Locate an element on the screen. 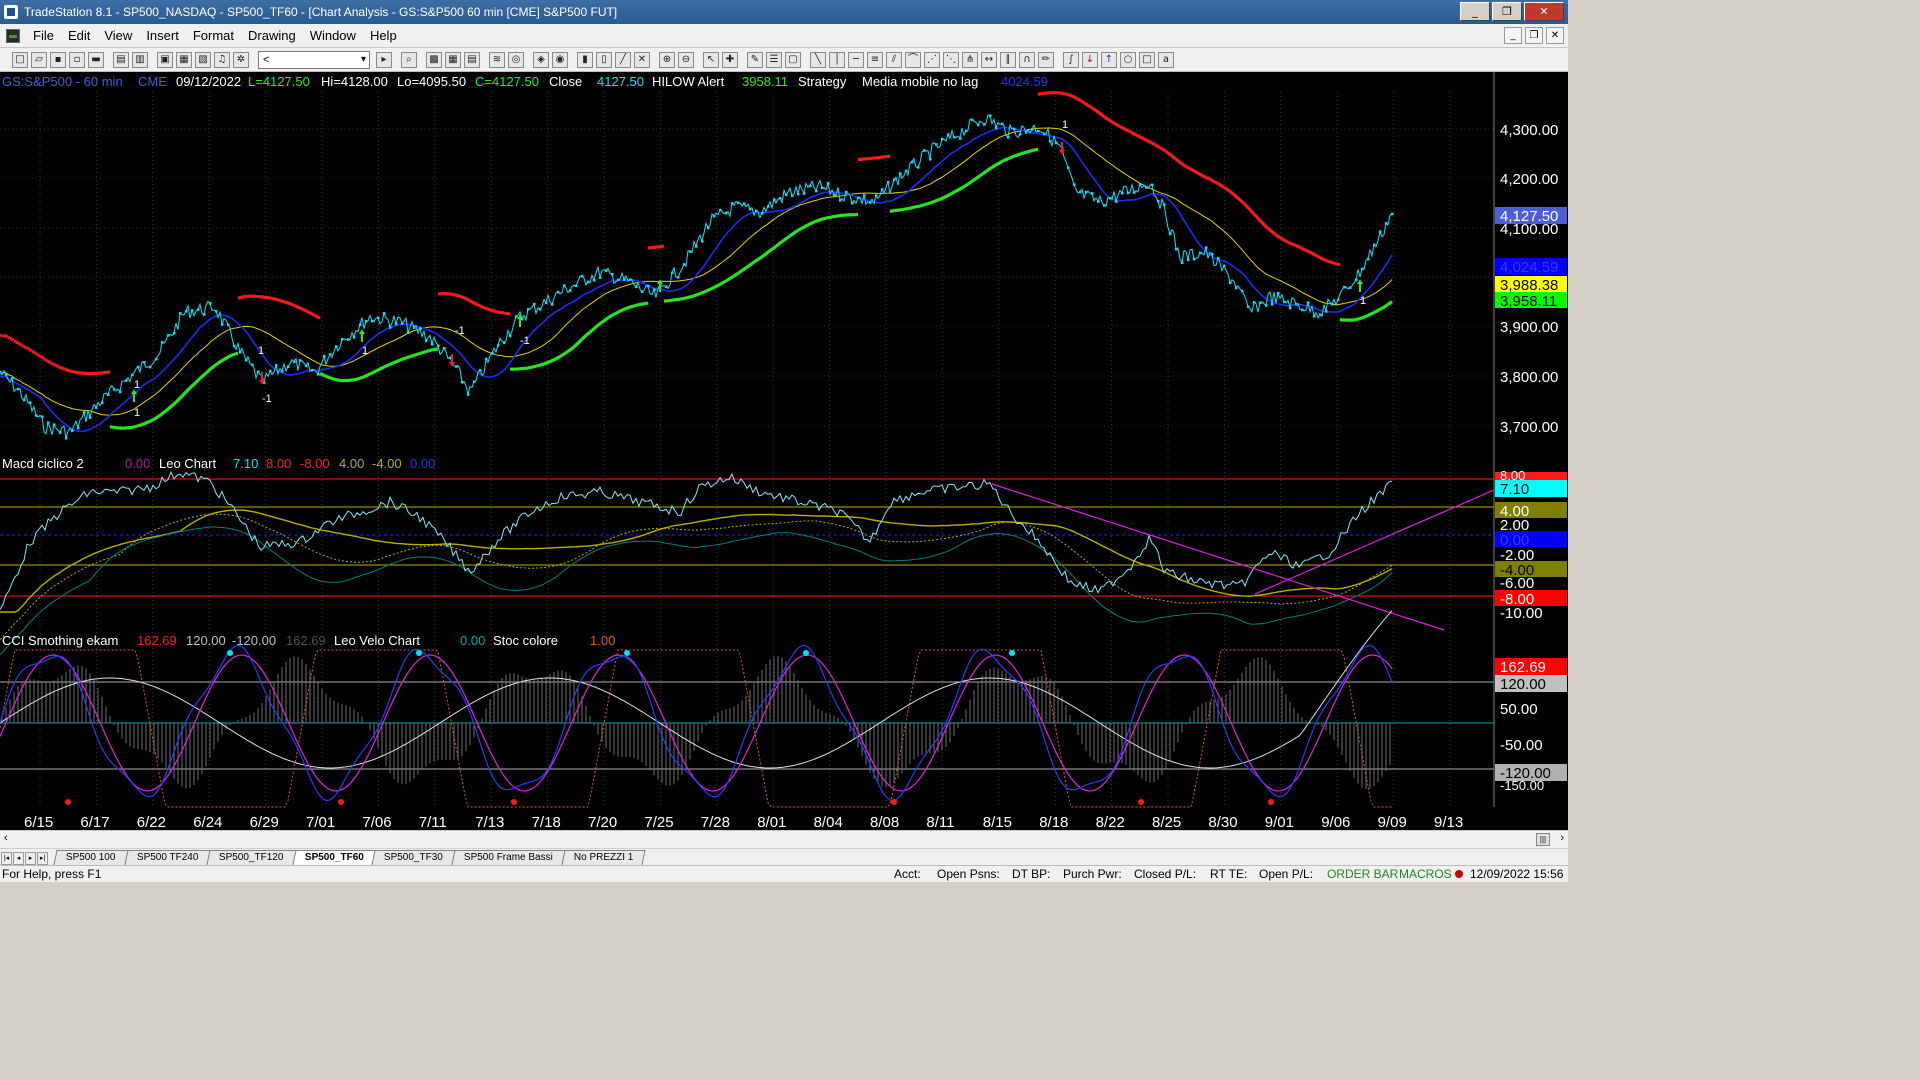 The image size is (1920, 1080). macd-panel is located at coordinates (747, 562).